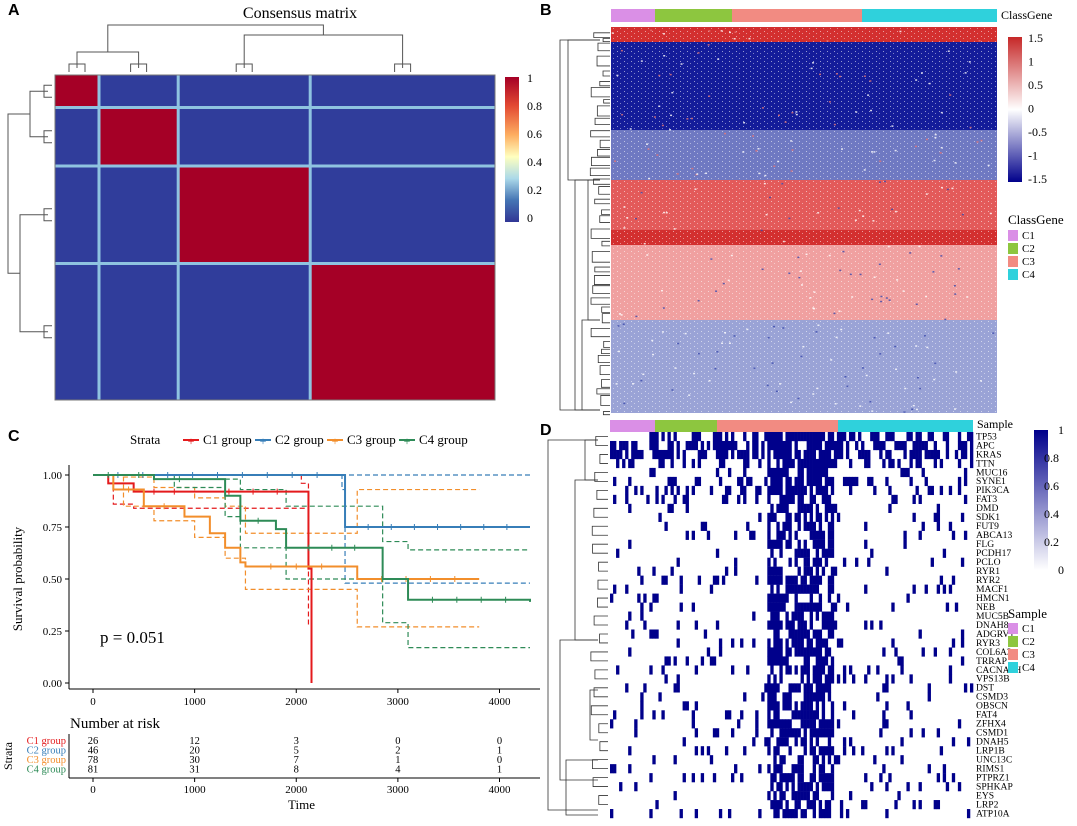 This screenshot has width=1077, height=826. I want to click on panel-a-title: Consensus matrix, so click(300, 13).